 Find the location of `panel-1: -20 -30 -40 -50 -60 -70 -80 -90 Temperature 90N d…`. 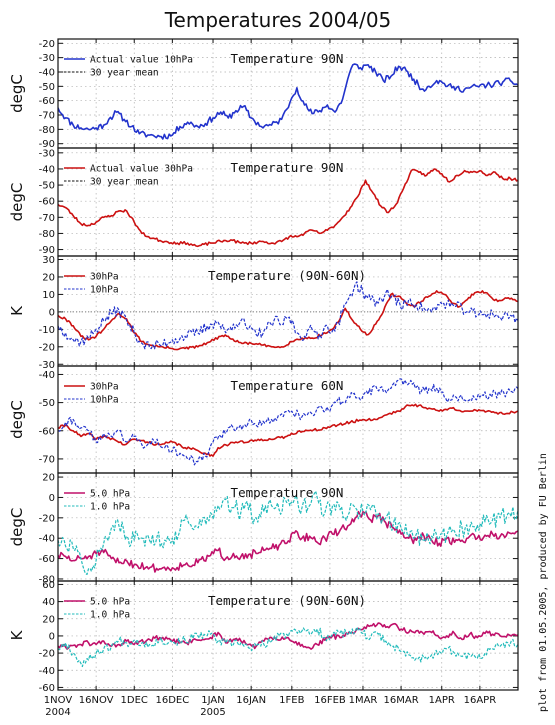

panel-1: -20 -30 -40 -50 -60 -70 -80 -90 Temperature 90N d… is located at coordinates (263, 94).